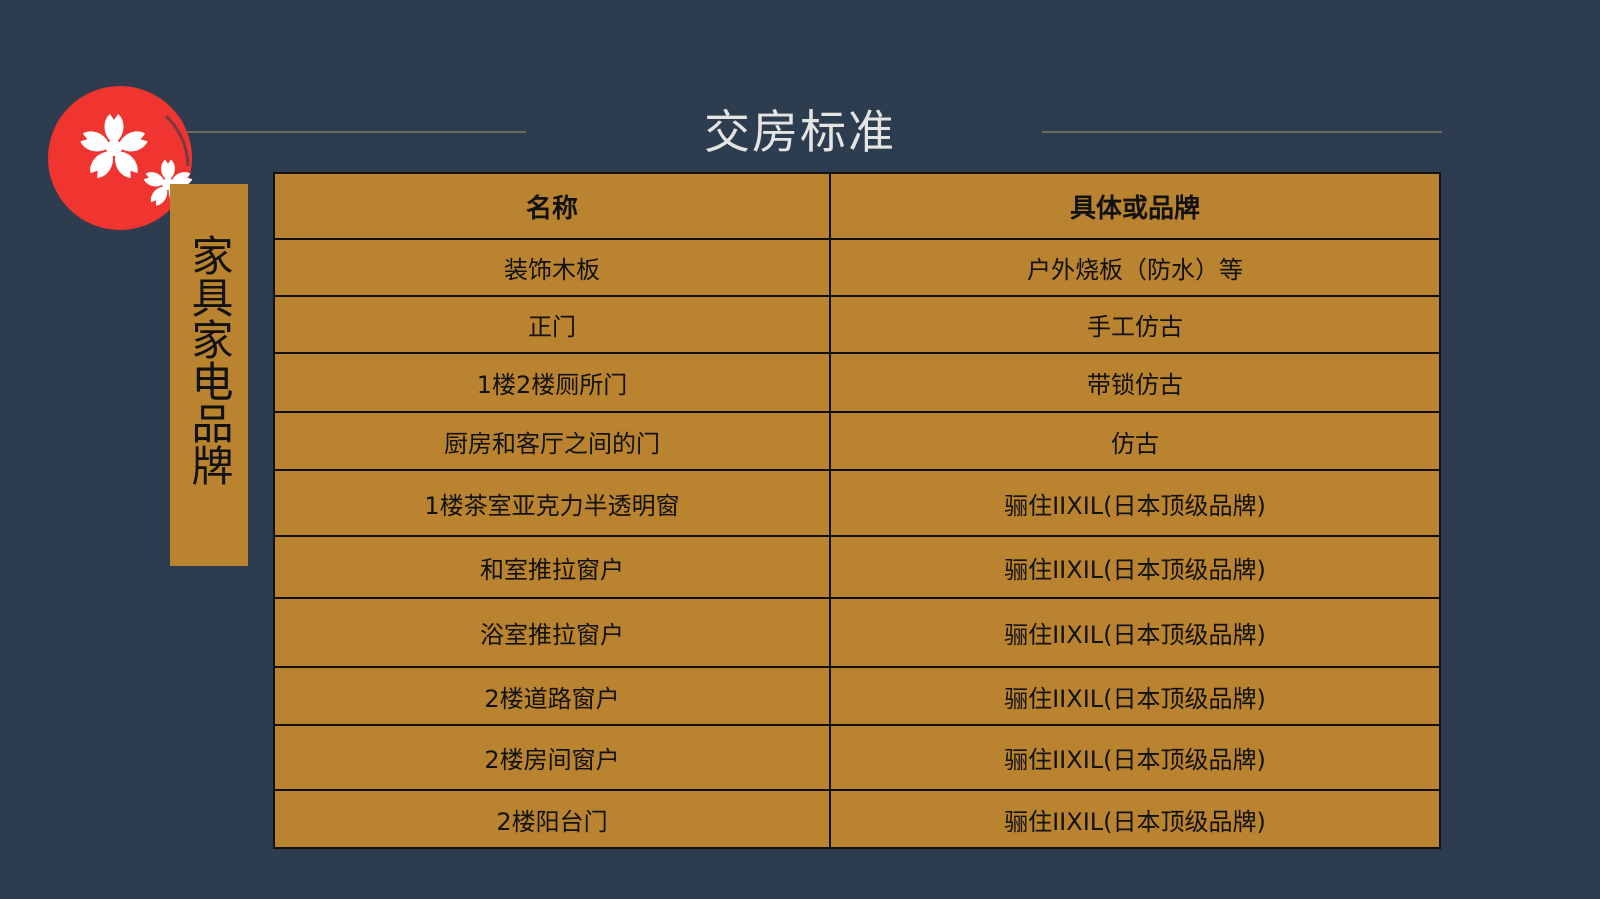 Image resolution: width=1600 pixels, height=899 pixels. I want to click on table-row: 1楼茶室亚克力半透明窗 骊住IIXIL(日本顶级品牌), so click(857, 503).